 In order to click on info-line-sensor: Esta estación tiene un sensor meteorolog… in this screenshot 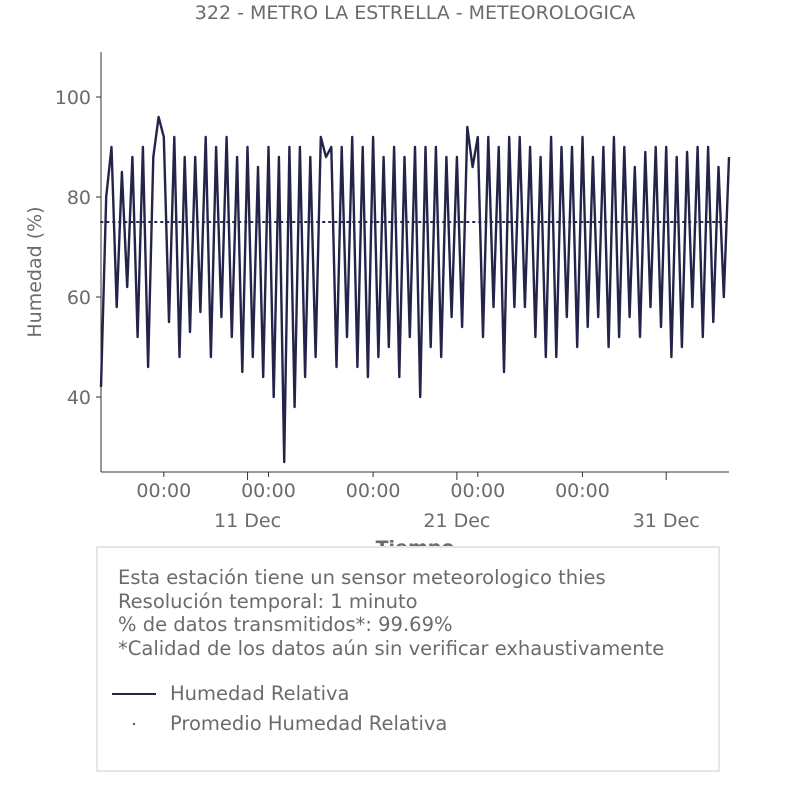, I will do `click(362, 577)`.